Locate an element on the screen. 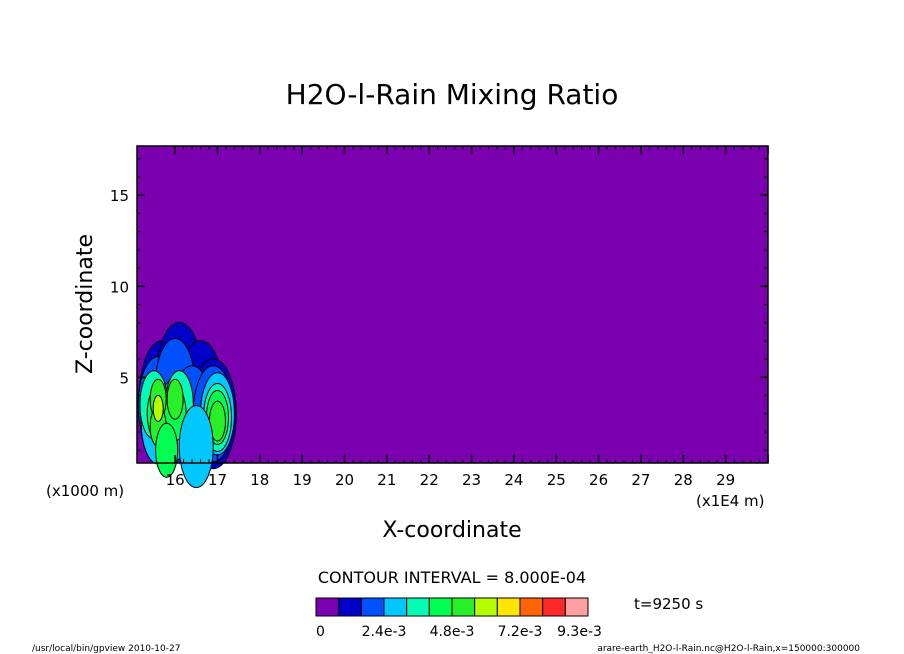  colorbar-label: 0 is located at coordinates (320, 632).